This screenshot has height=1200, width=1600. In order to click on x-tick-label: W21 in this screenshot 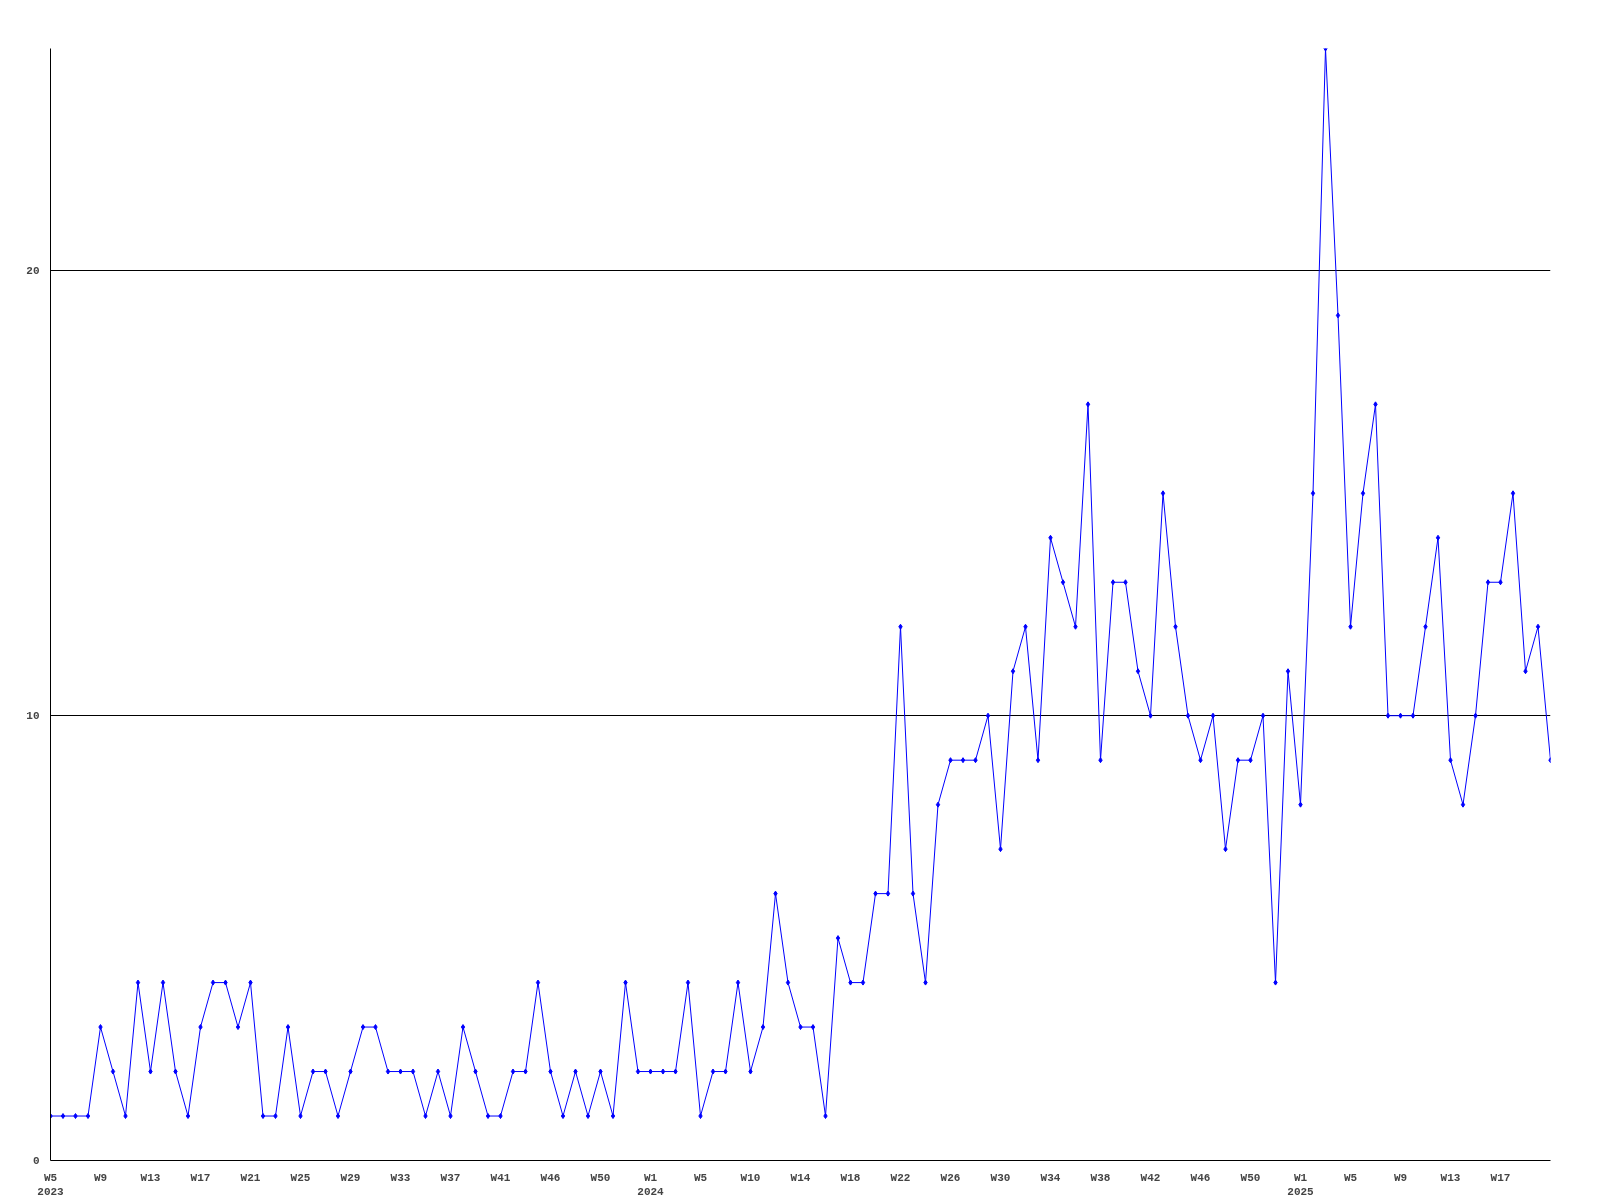, I will do `click(250, 1177)`.